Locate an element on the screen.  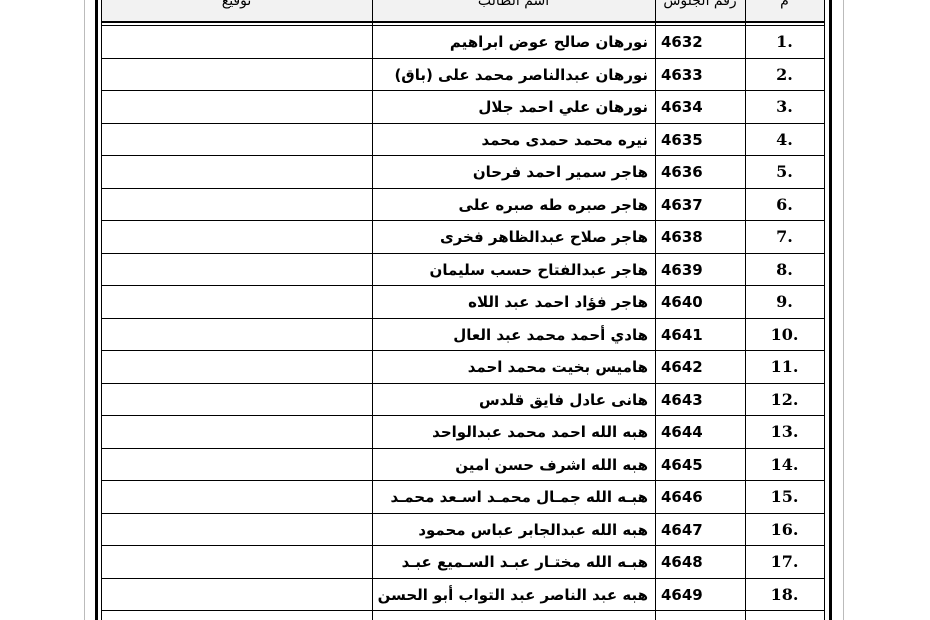
header-cell: توقيع is located at coordinates (236, 4).